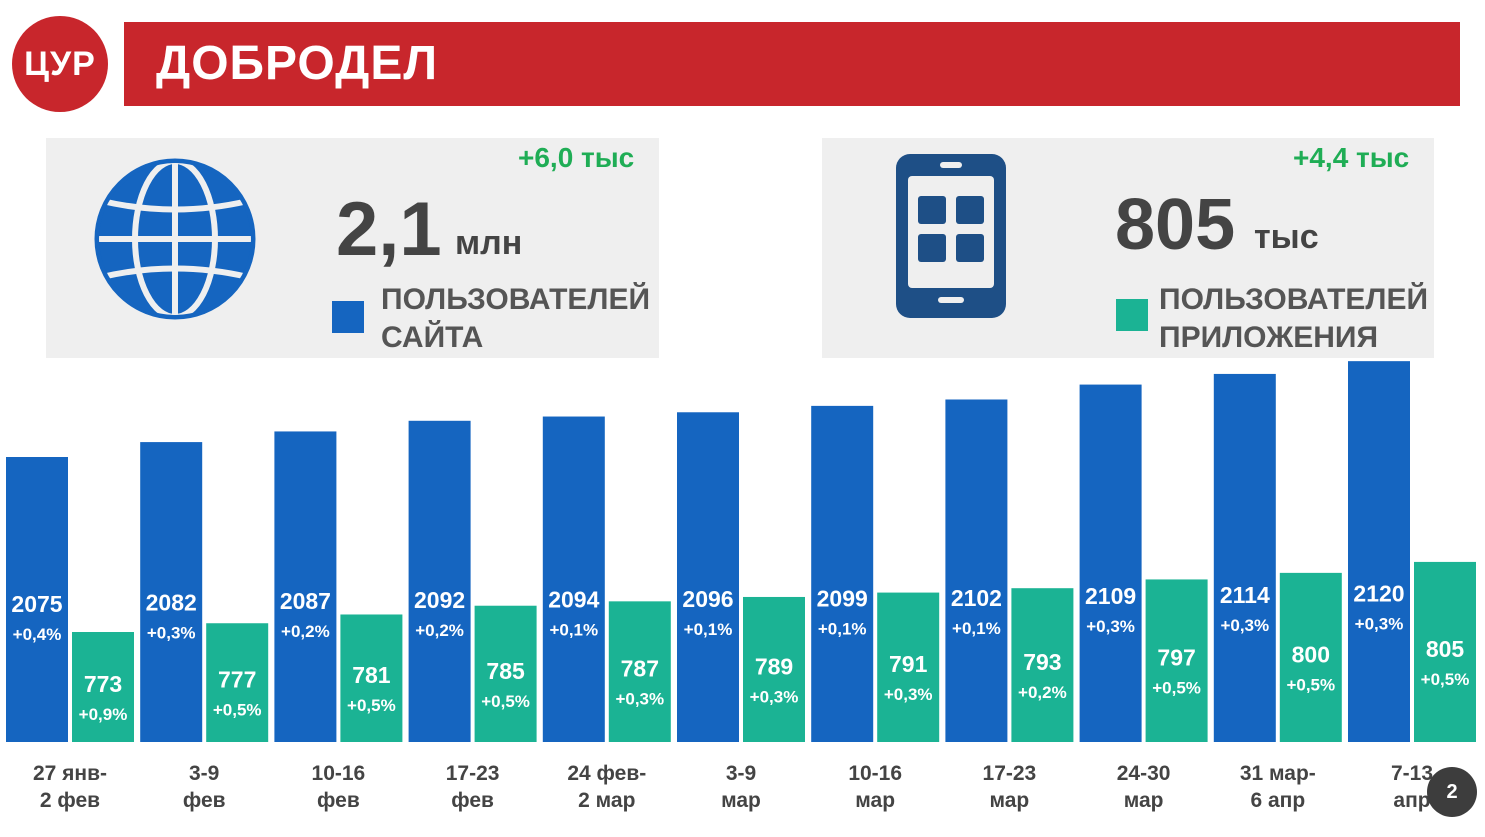  I want to click on site-value-label: 2102, so click(976, 598).